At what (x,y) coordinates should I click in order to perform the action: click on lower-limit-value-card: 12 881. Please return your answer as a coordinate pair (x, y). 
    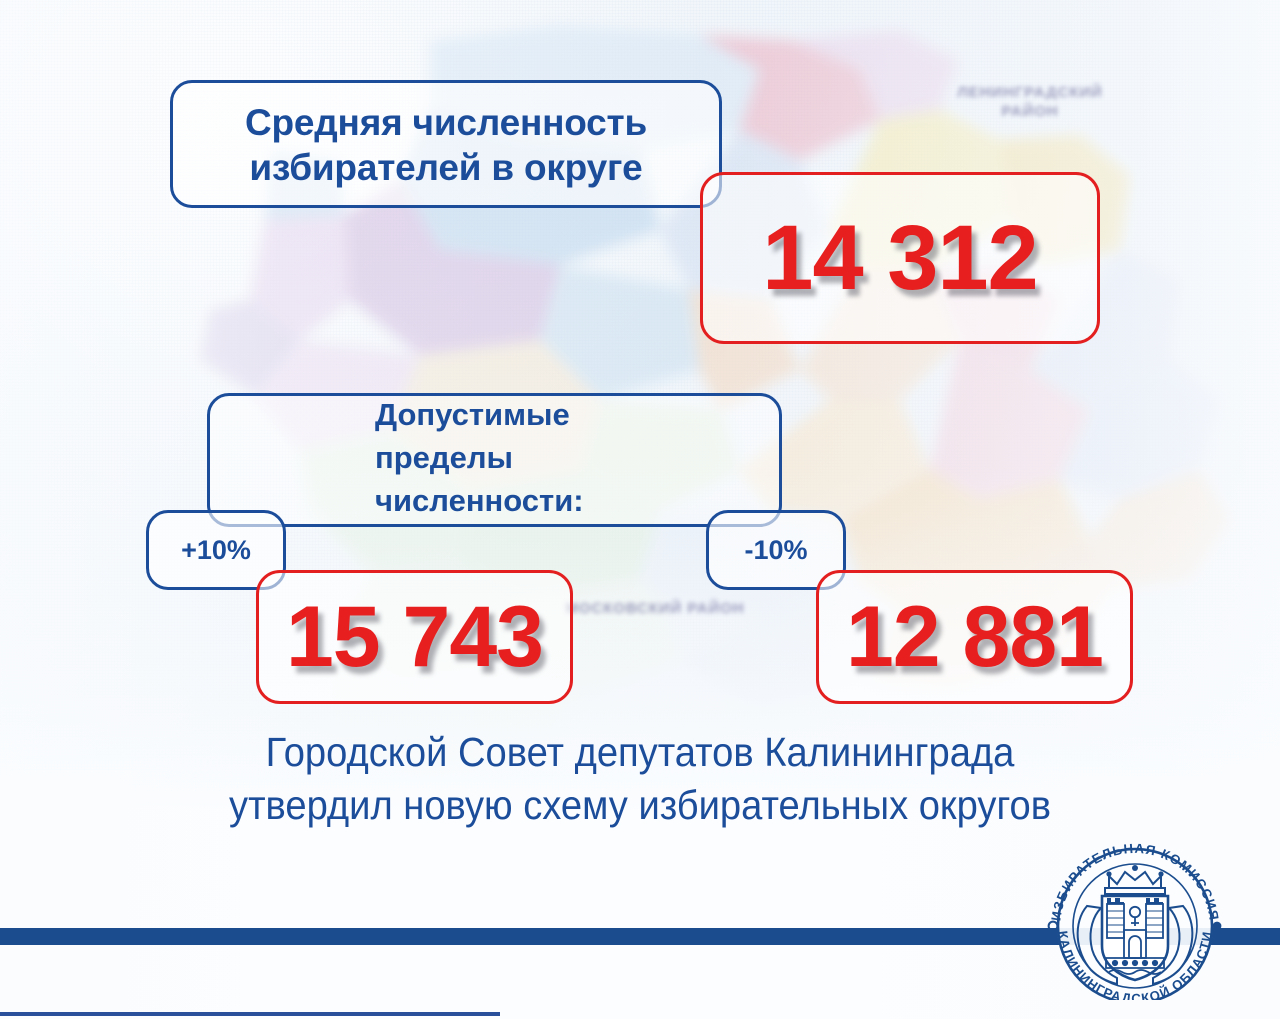
    Looking at the image, I should click on (974, 637).